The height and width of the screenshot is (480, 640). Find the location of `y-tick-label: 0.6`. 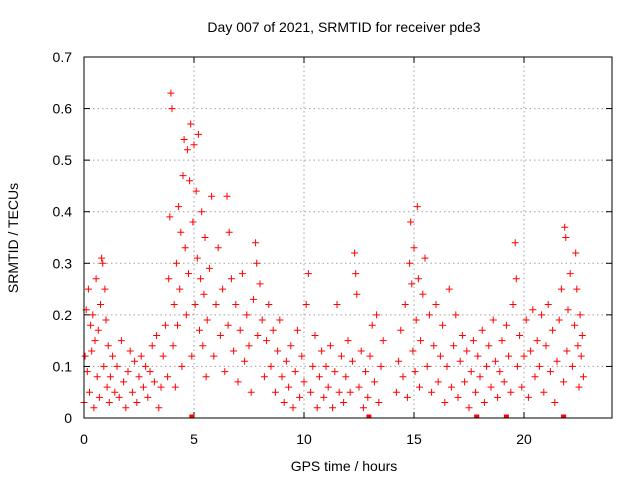

y-tick-label: 0.6 is located at coordinates (63, 109).